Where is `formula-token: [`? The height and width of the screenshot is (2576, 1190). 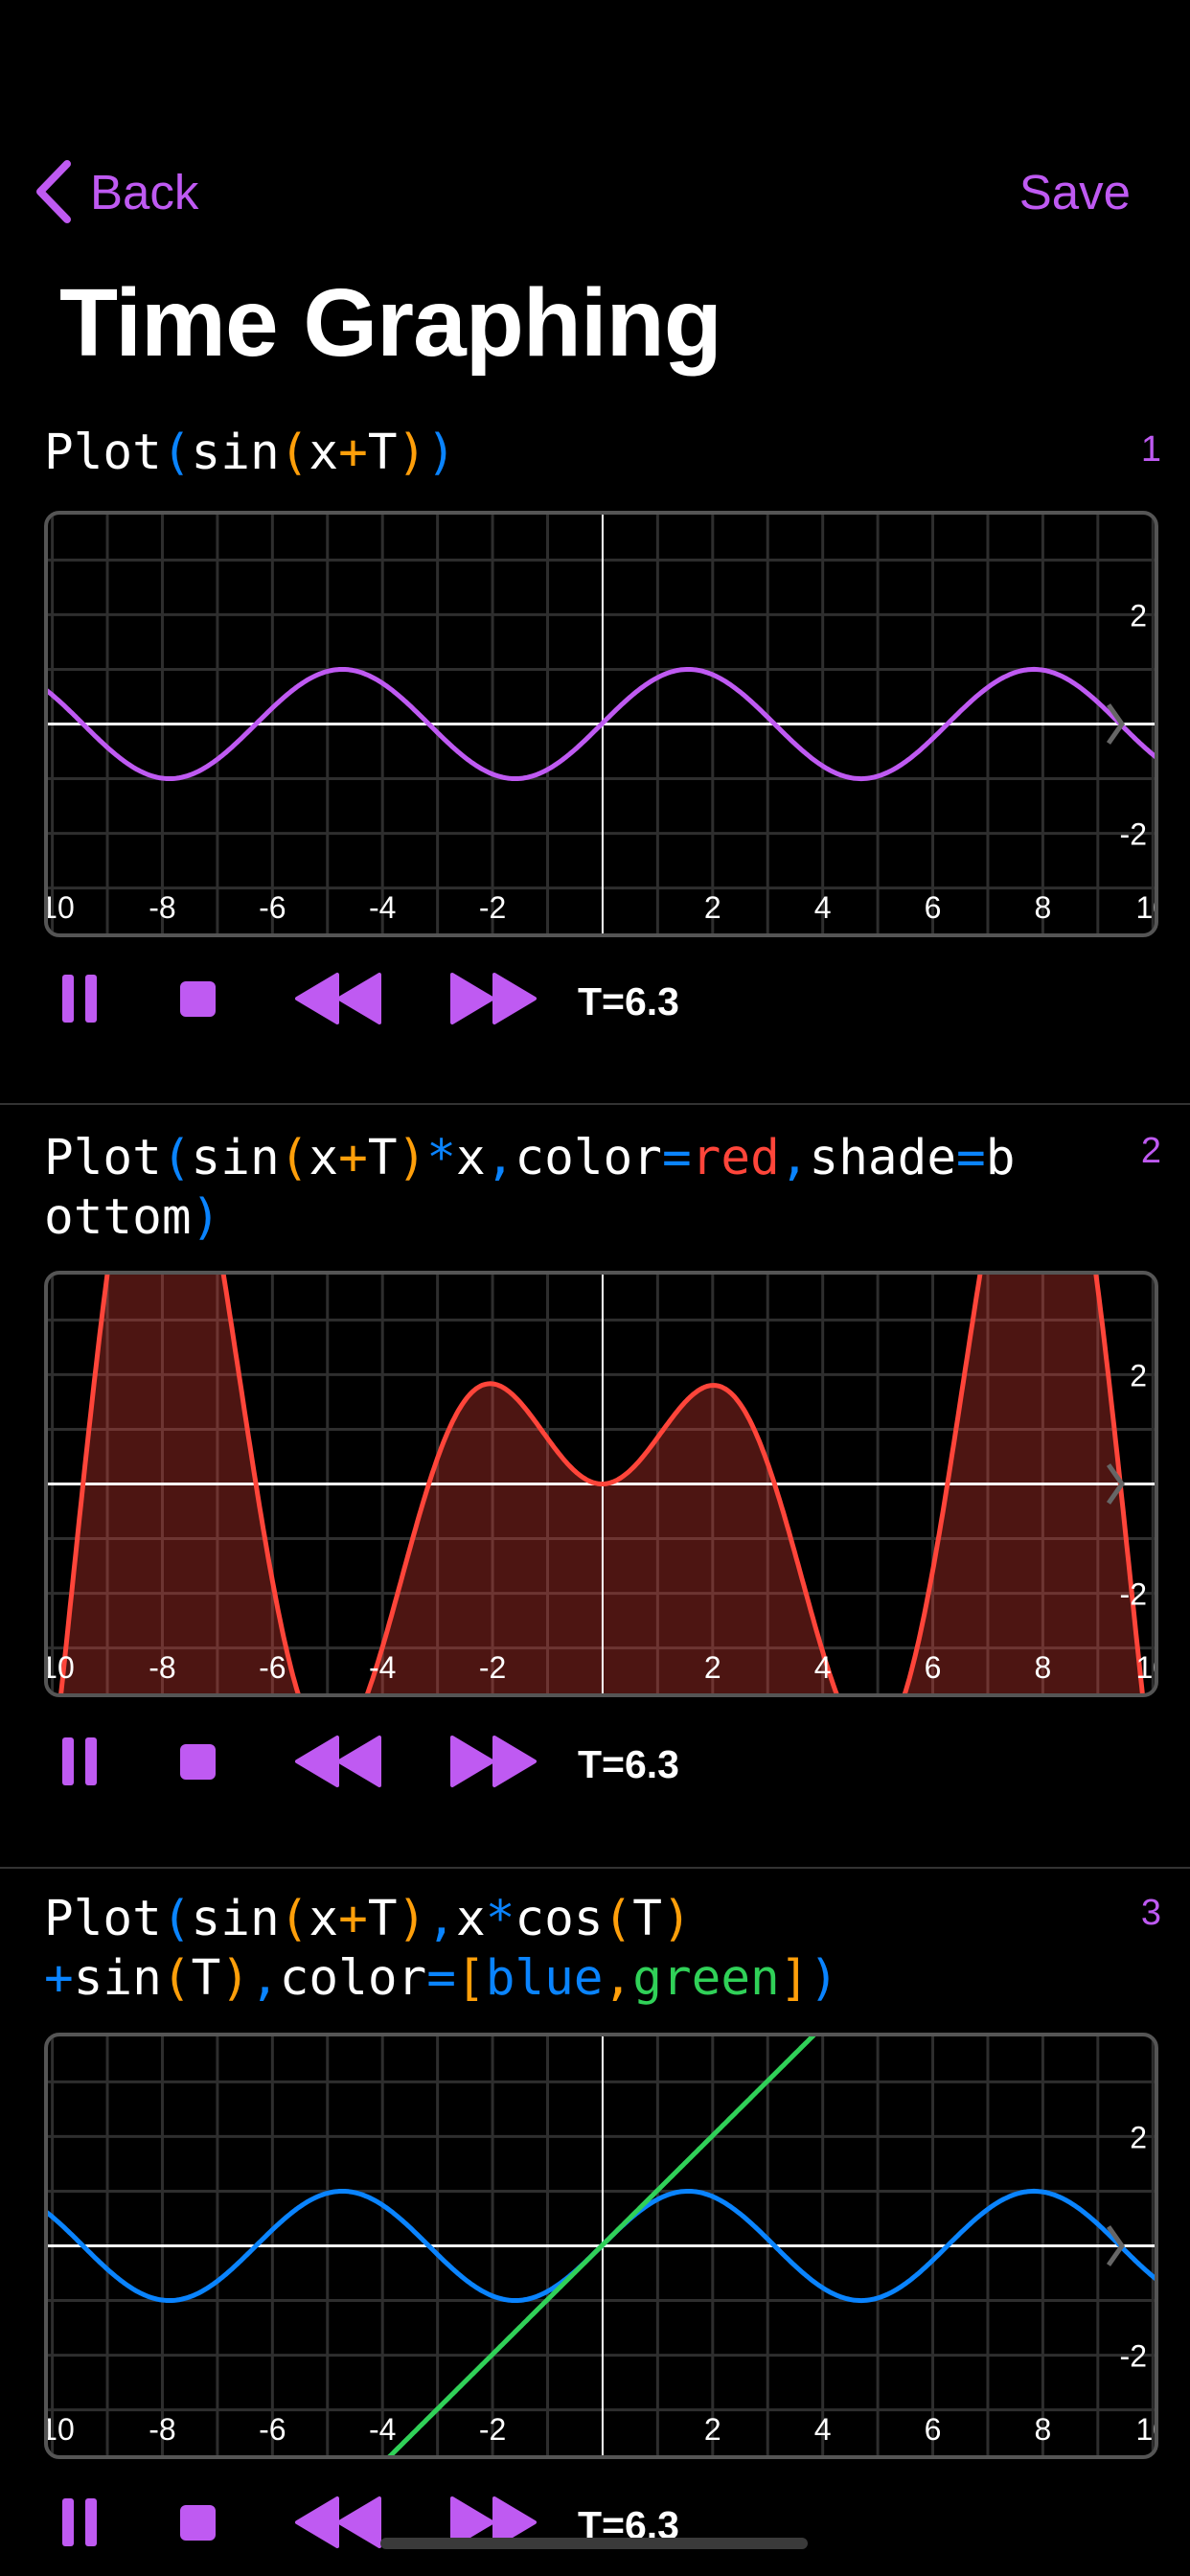 formula-token: [ is located at coordinates (471, 1978).